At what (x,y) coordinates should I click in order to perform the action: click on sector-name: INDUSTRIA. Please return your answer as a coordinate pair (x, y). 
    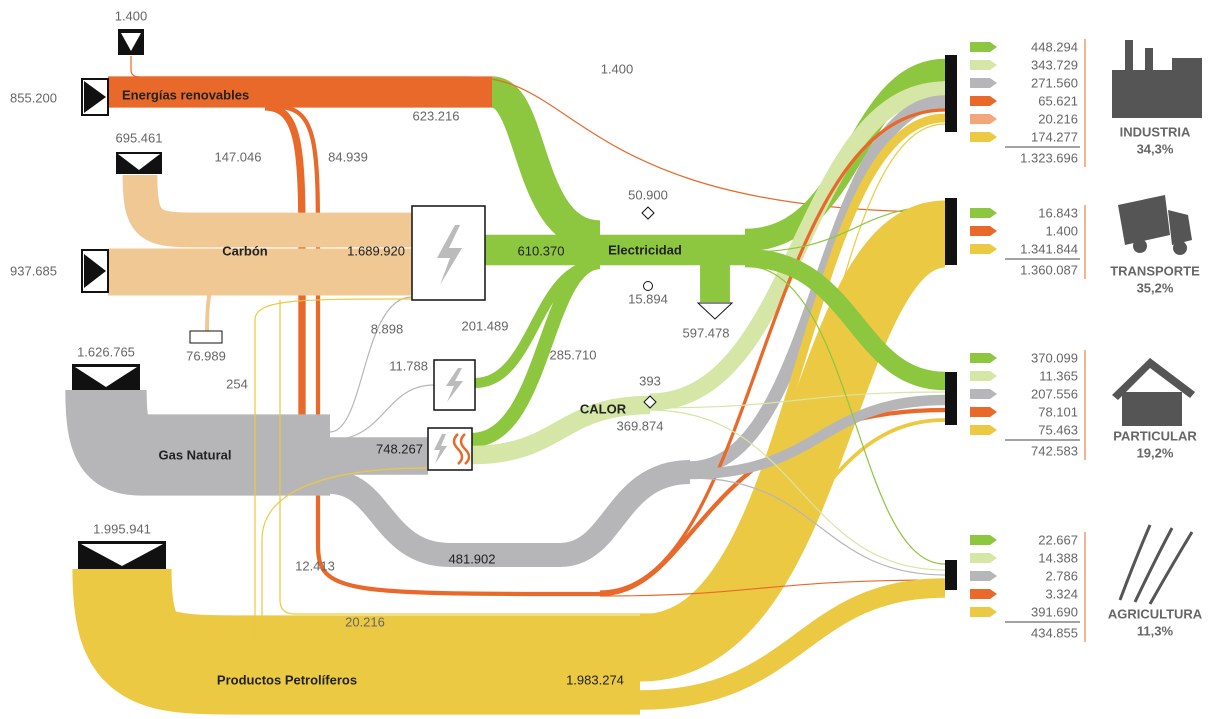
    Looking at the image, I should click on (1155, 131).